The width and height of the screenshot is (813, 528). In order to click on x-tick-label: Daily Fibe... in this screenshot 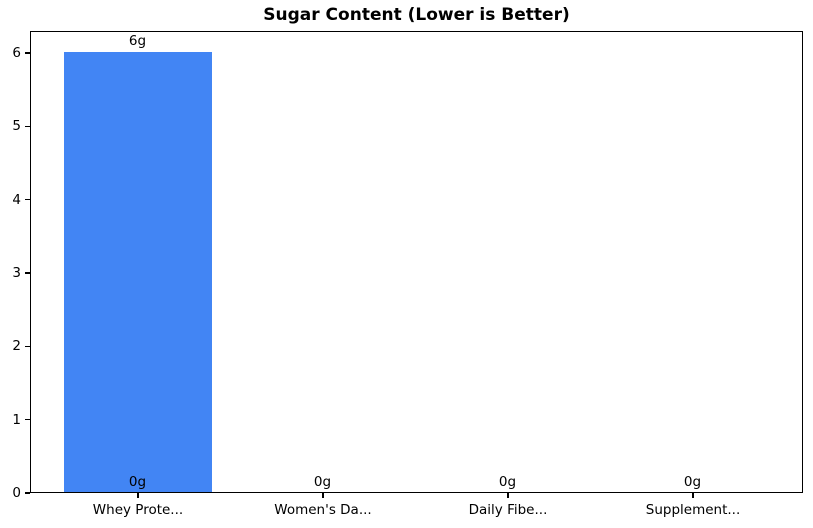, I will do `click(508, 510)`.